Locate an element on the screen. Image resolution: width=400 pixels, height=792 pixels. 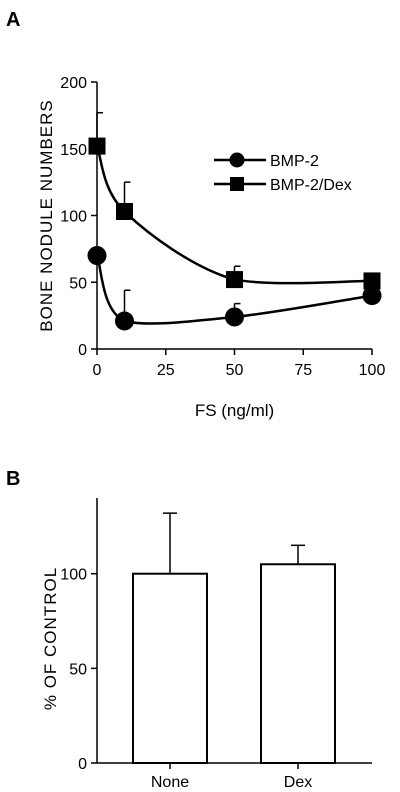
series-line-bmp2-dex is located at coordinates (234, 215).